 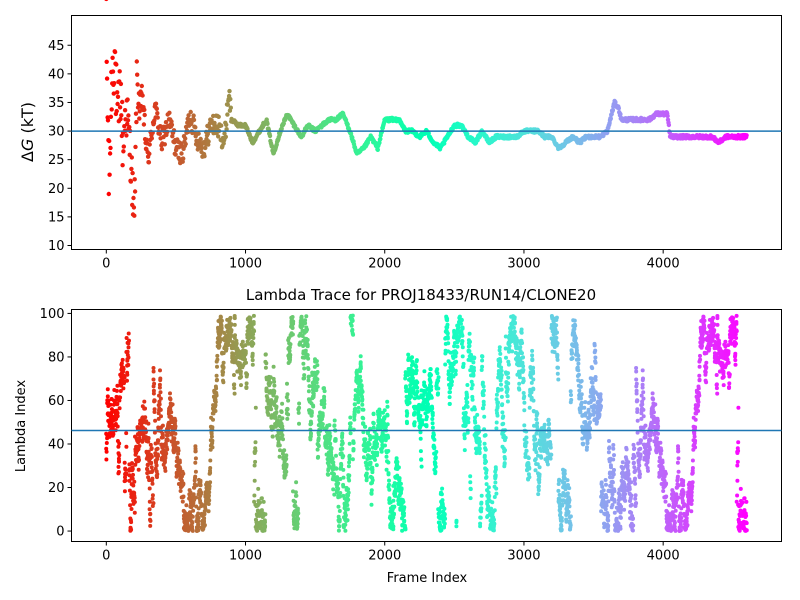 I want to click on dg-x-tick-label: 4000, so click(x=663, y=264).